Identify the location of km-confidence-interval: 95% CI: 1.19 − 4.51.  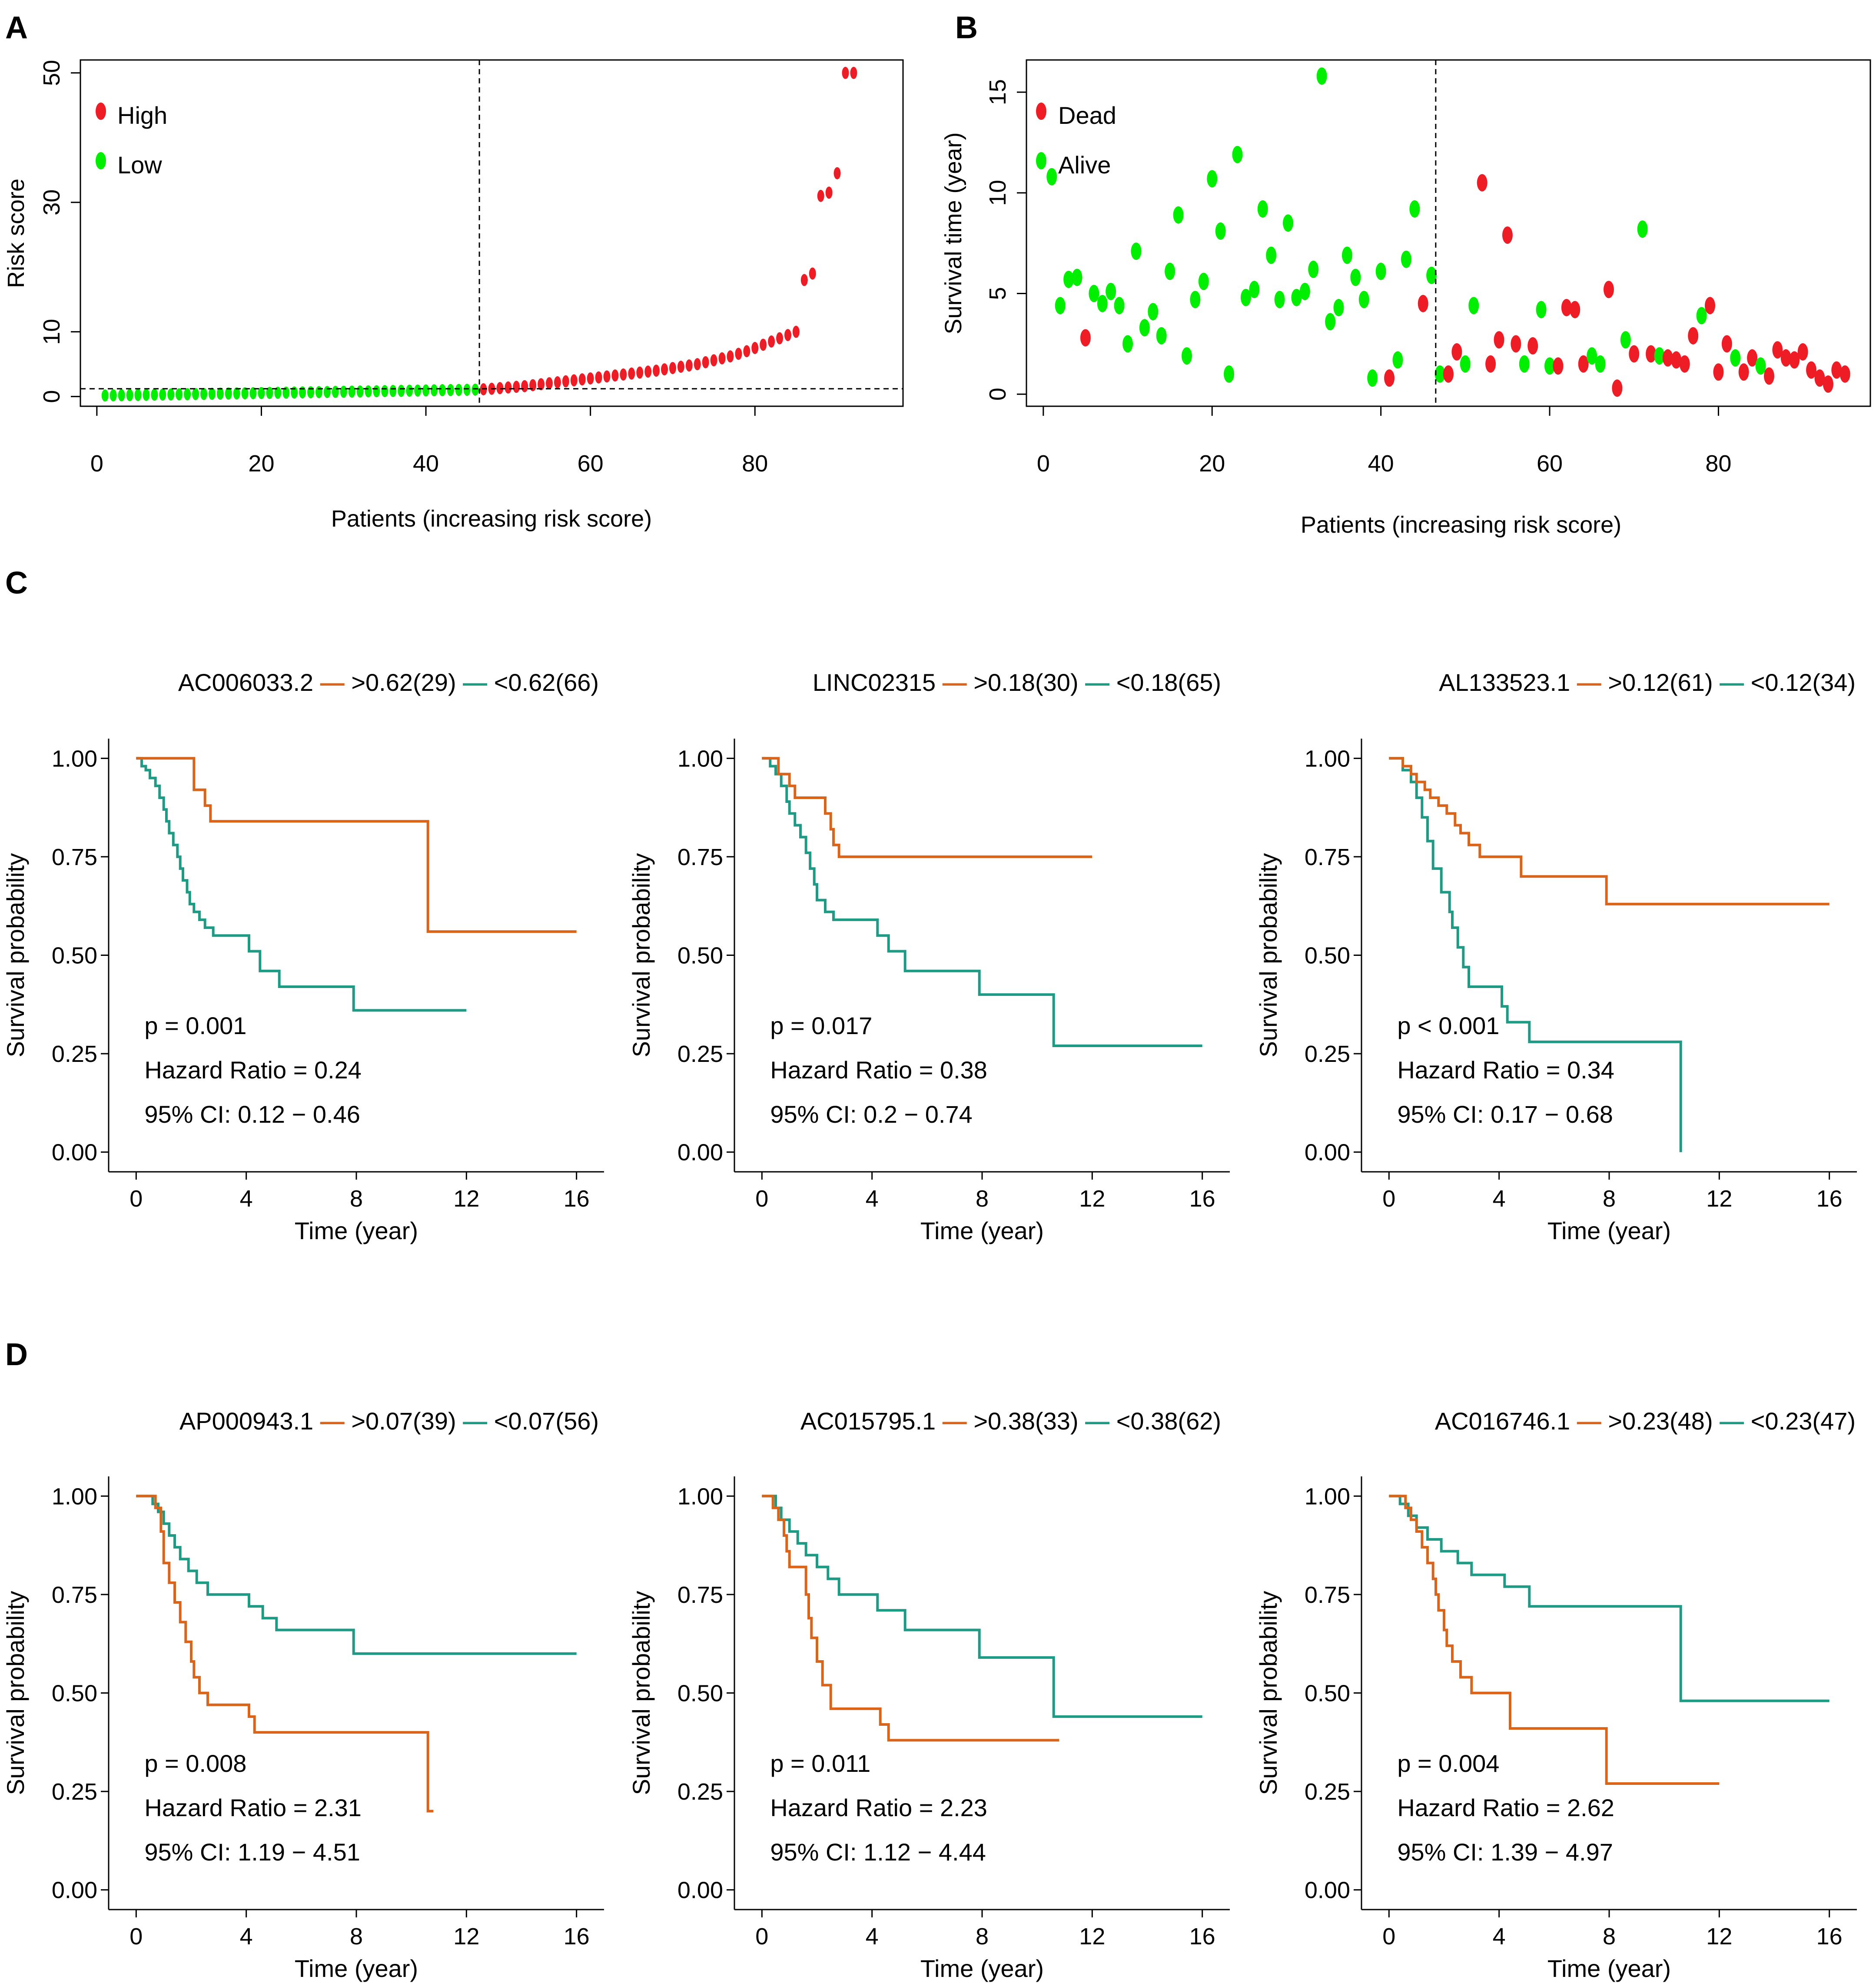
(252, 1852).